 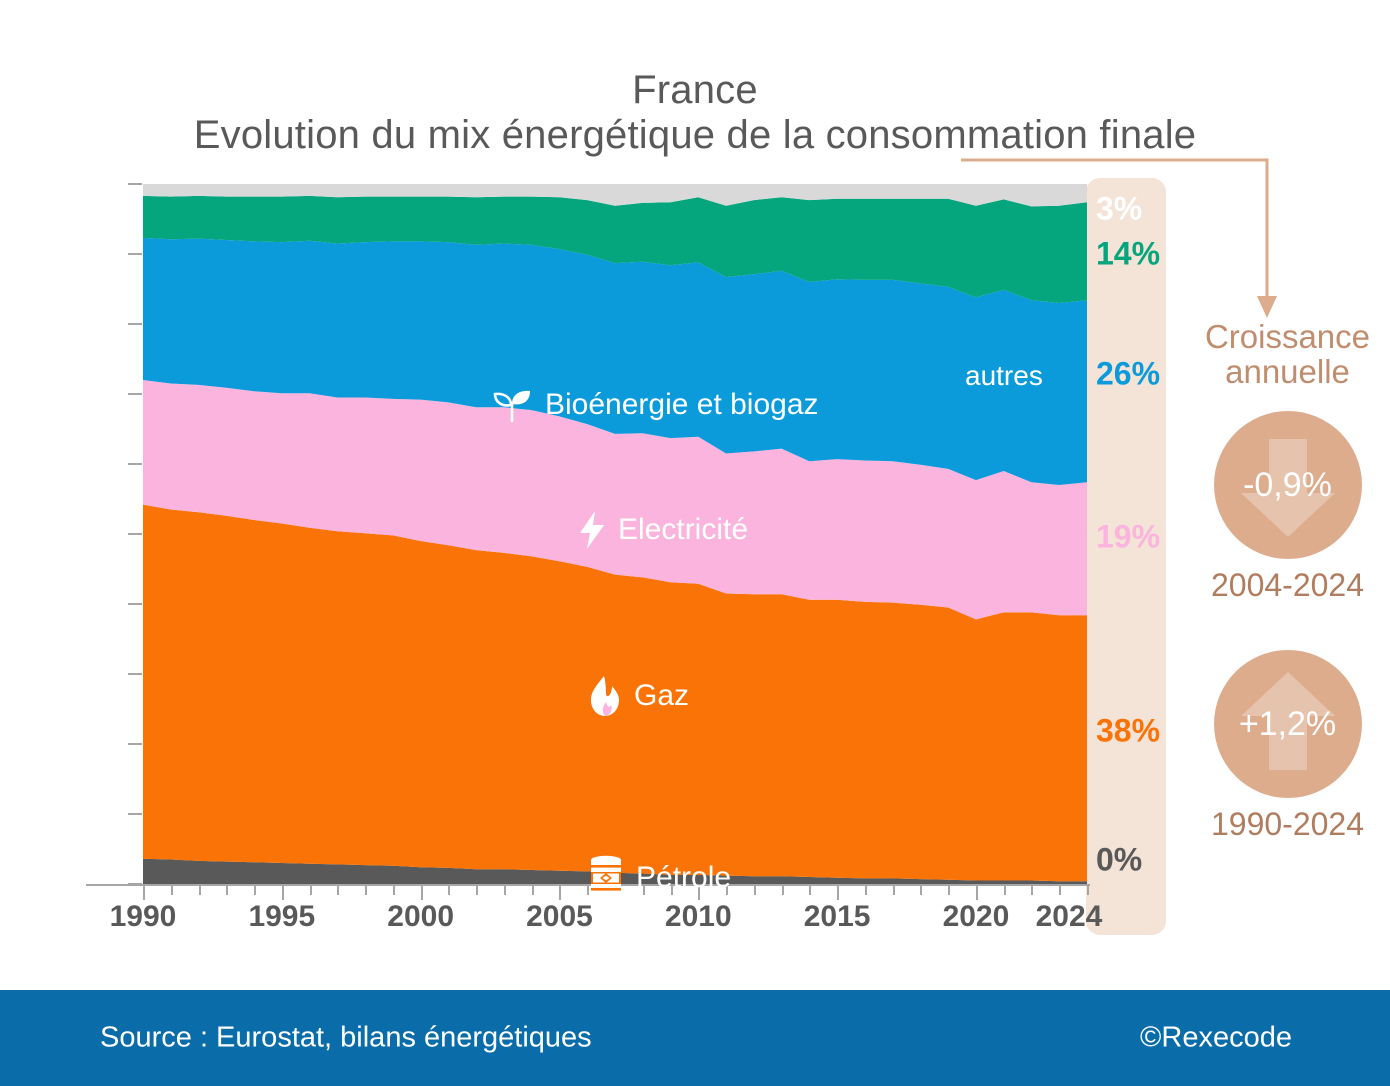 What do you see at coordinates (1287, 824) in the screenshot?
I see `growth-period-1990-2024: 1990-2024` at bounding box center [1287, 824].